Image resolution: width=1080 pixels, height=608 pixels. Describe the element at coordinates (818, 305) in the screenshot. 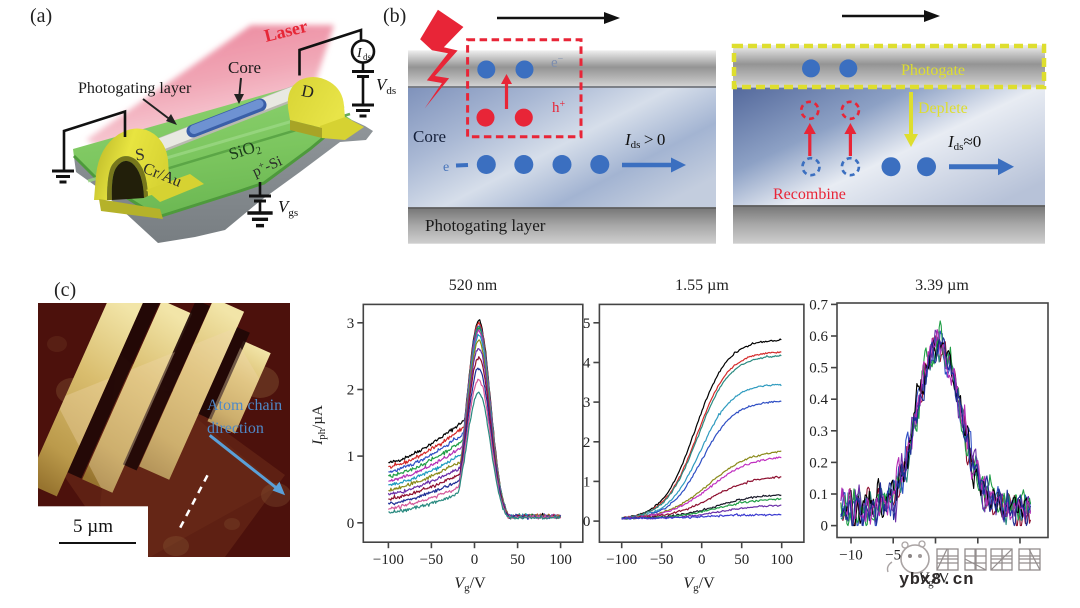

I see `svg-text: 0.7` at that location.